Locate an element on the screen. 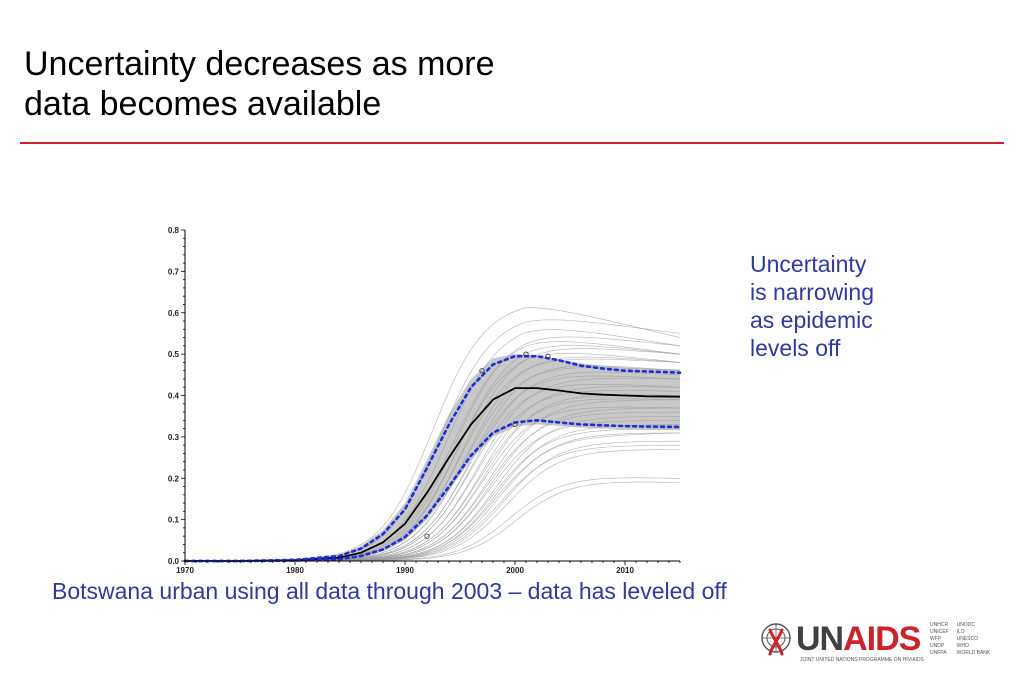 This screenshot has height=682, width=1023. note-line-3: as epidemic is located at coordinates (811, 320).